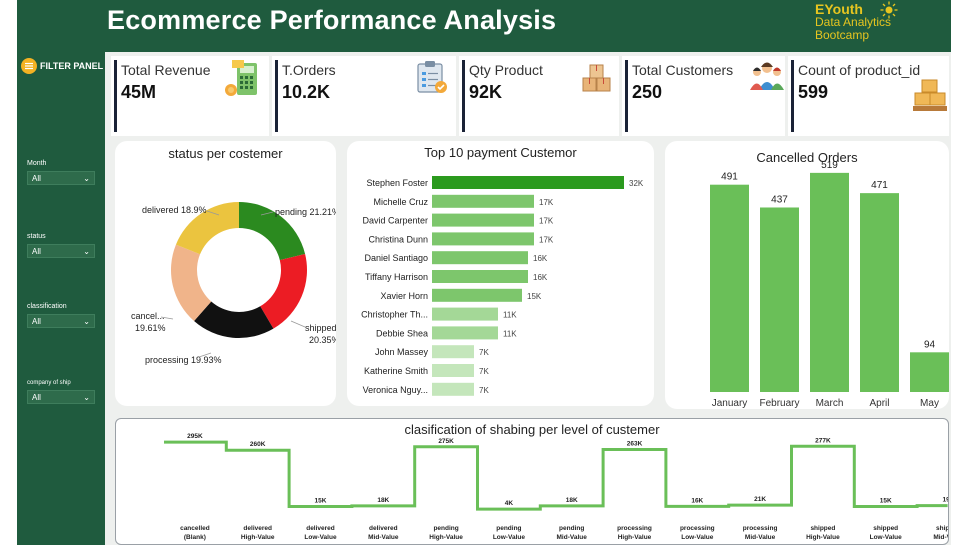 The image size is (964, 551). I want to click on month-label: February, so click(779, 403).